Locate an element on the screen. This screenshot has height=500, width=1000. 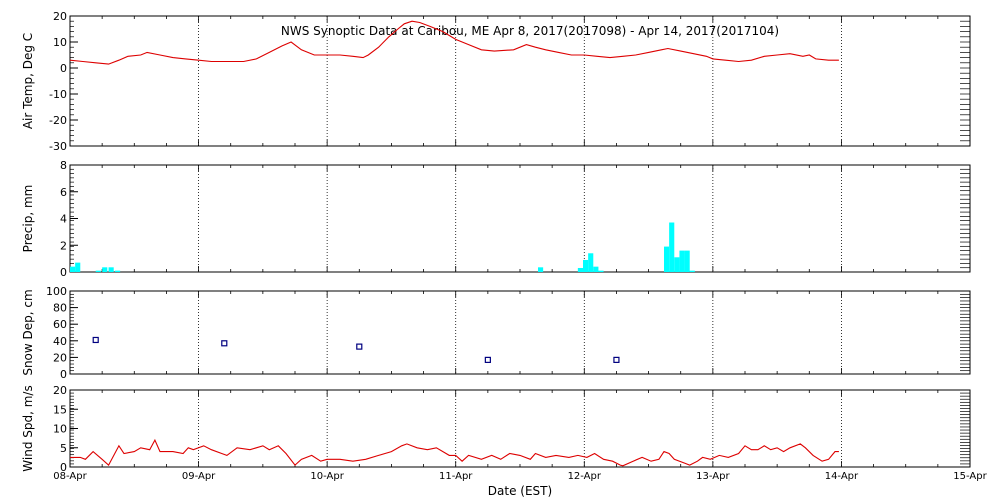
snow-depth-y-tick-label: 20 is located at coordinates (60, 357).